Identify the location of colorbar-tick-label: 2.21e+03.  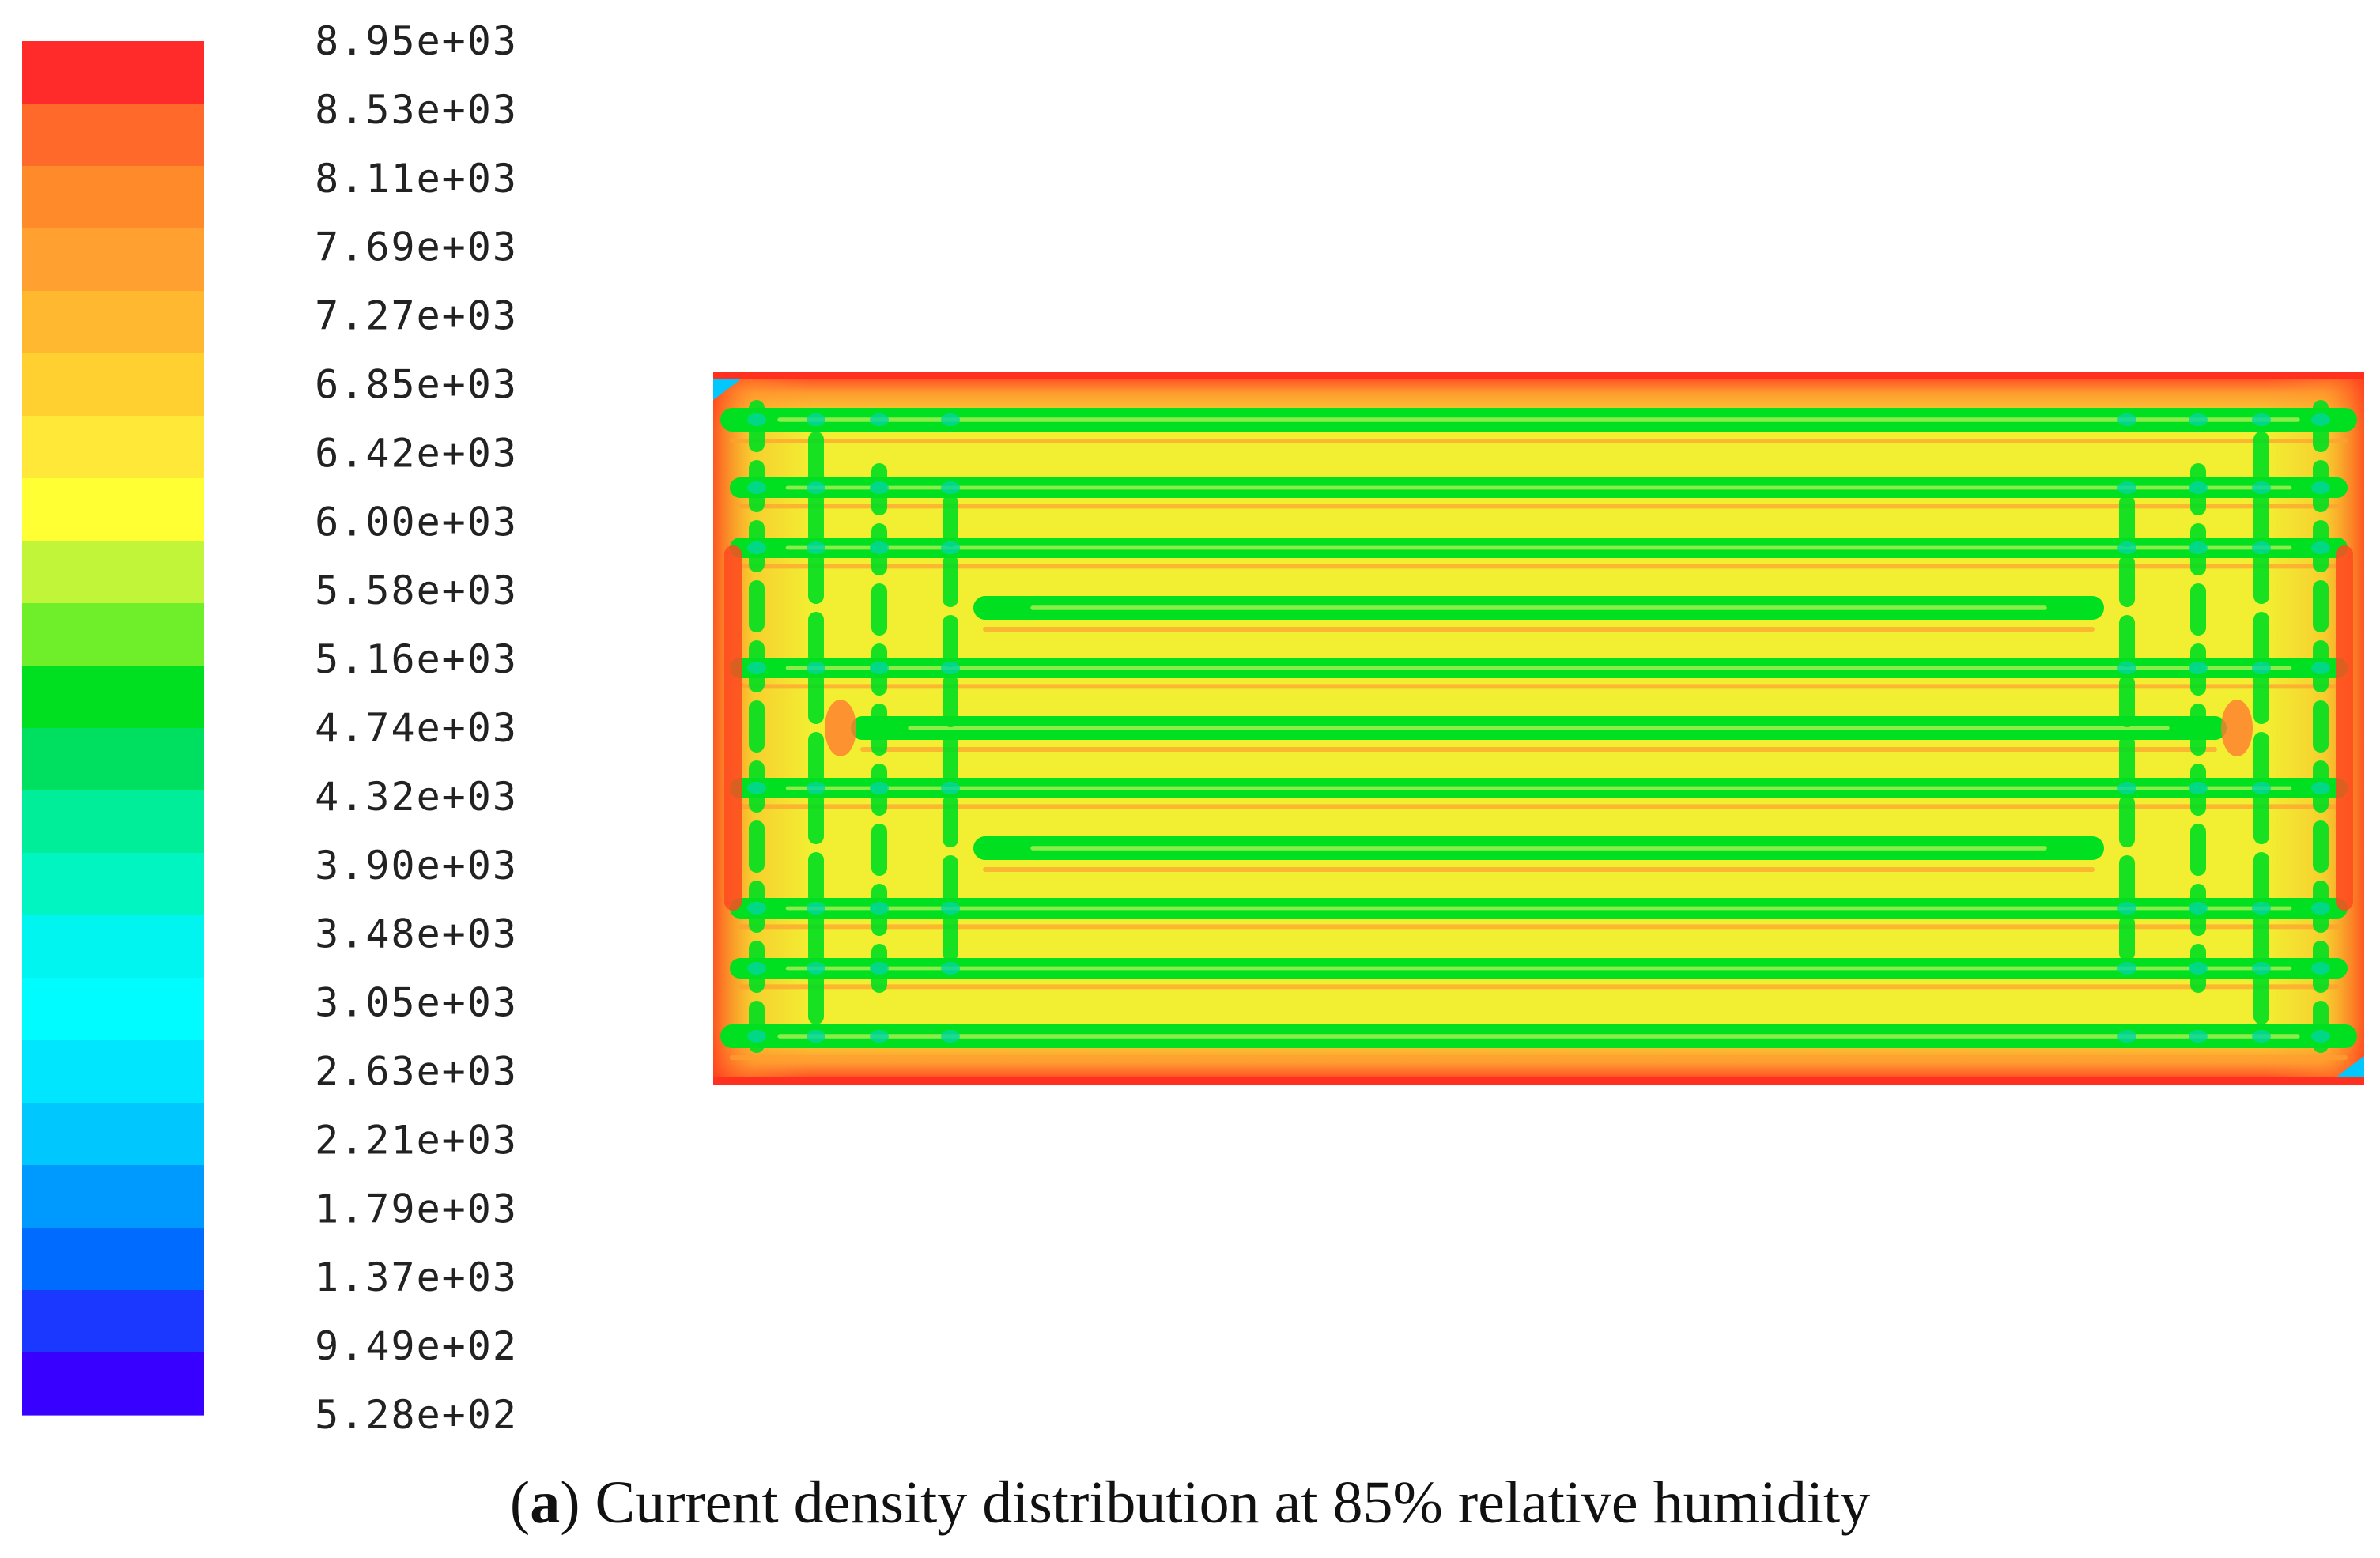
(416, 1140).